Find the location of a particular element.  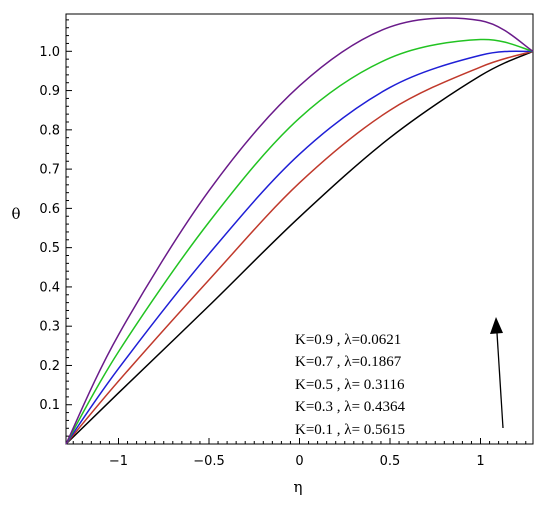

legend-entry: K=0.5 , λ= 0.3116 is located at coordinates (350, 385).